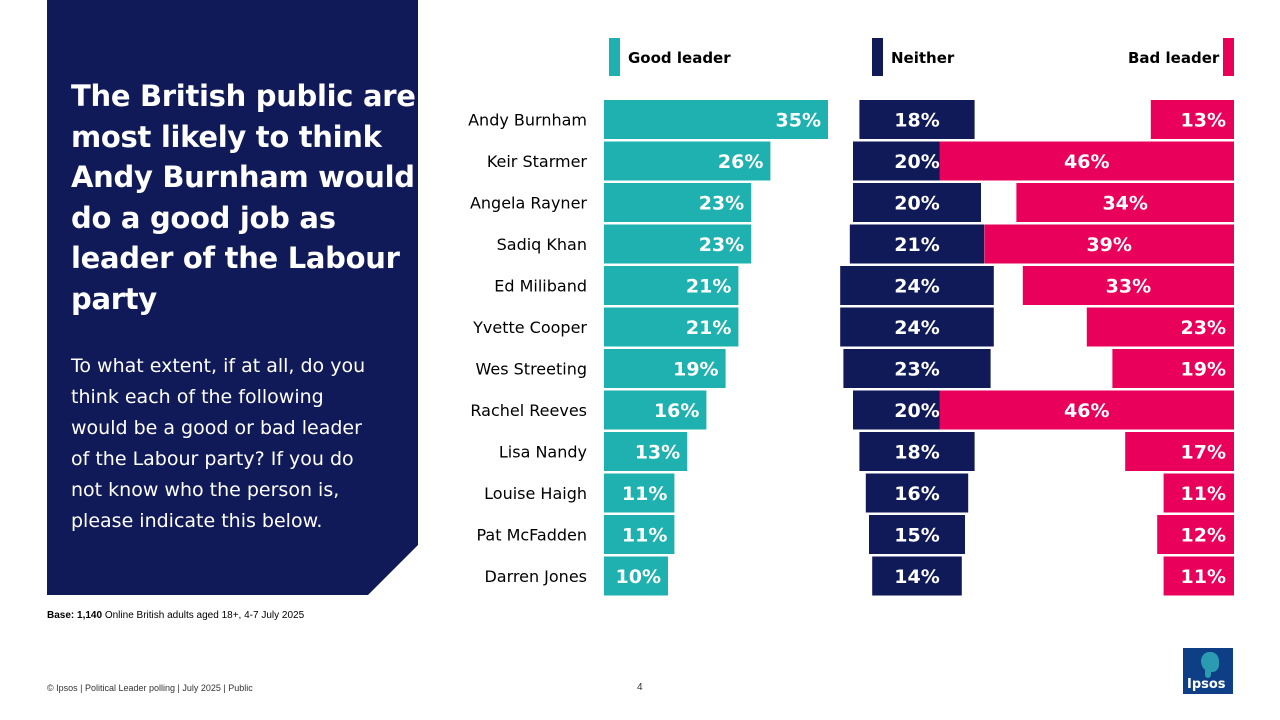  I want to click on bar-neither-sadiq-khan, so click(917, 244).